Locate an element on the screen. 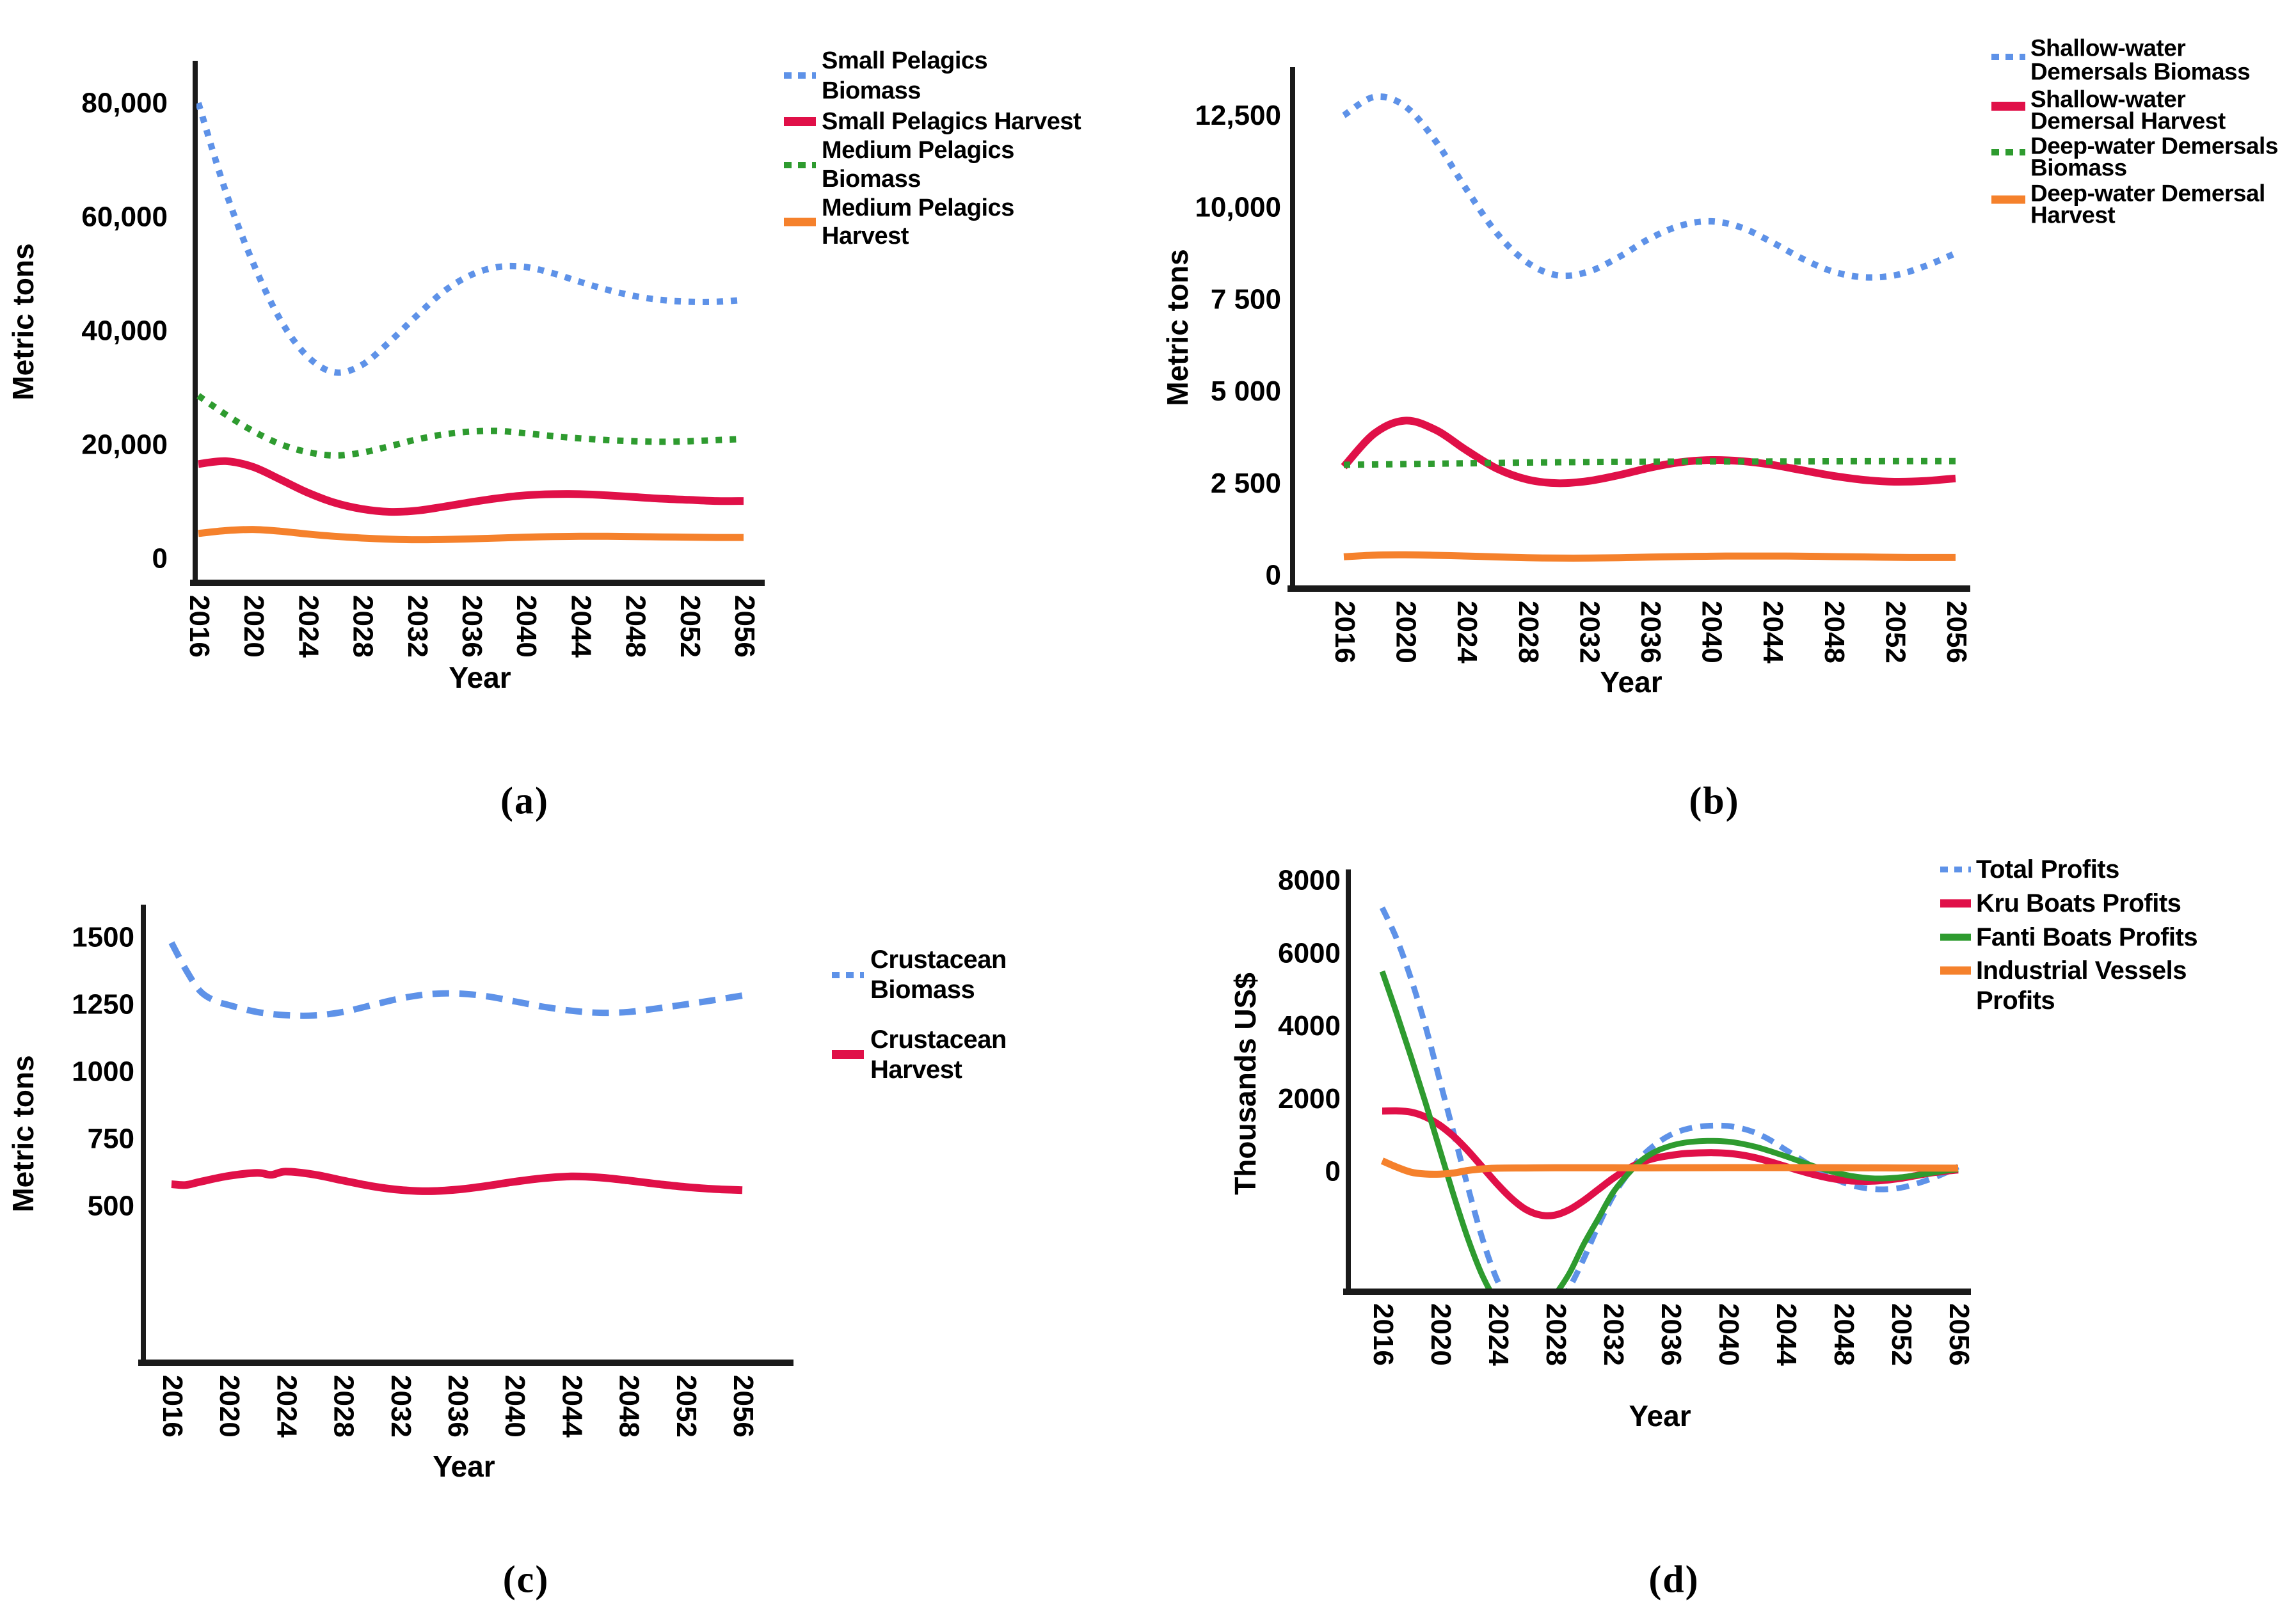 Image resolution: width=2296 pixels, height=1618 pixels. series-shallow-water-demersals-biomass is located at coordinates (1649, 187).